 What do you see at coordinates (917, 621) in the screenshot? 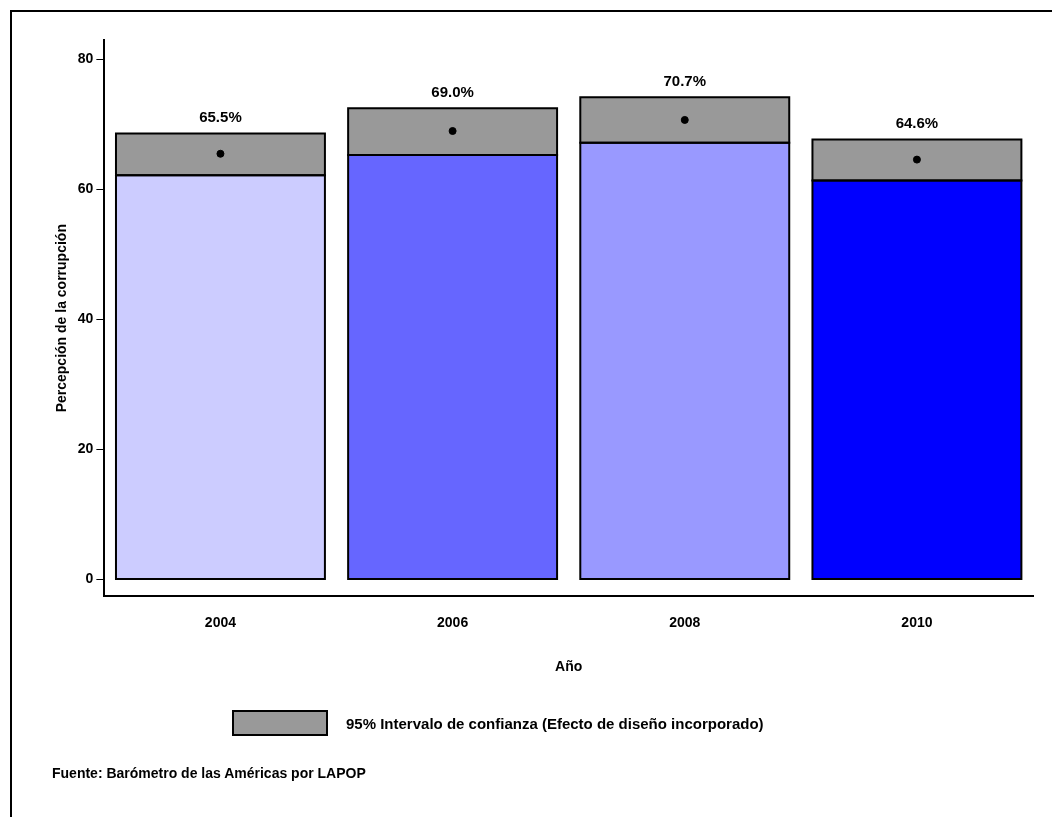
I see `x-tick-label: 2010` at bounding box center [917, 621].